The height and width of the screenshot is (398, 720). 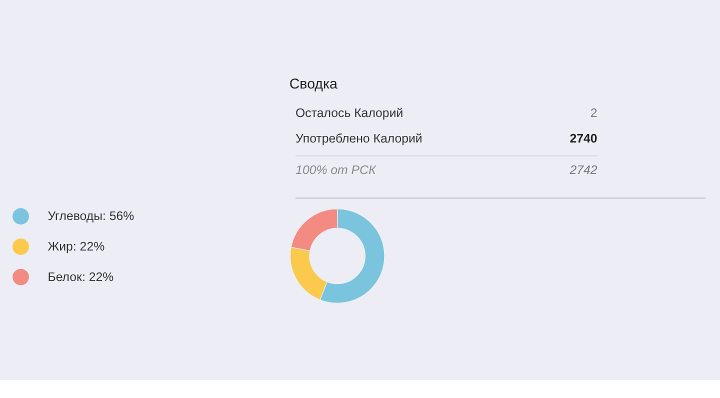 I want to click on text: 2, so click(x=594, y=113).